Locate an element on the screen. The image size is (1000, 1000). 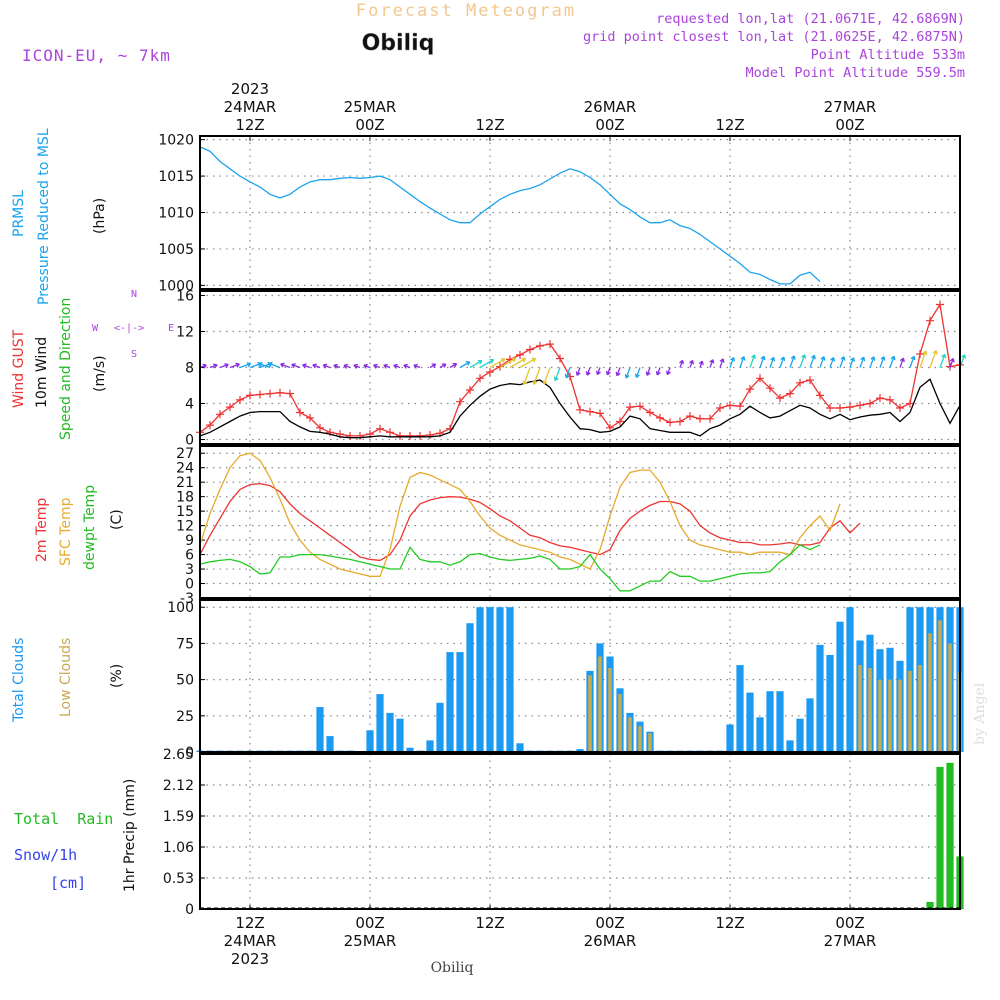
y-tick-label: 12 is located at coordinates (185, 527).